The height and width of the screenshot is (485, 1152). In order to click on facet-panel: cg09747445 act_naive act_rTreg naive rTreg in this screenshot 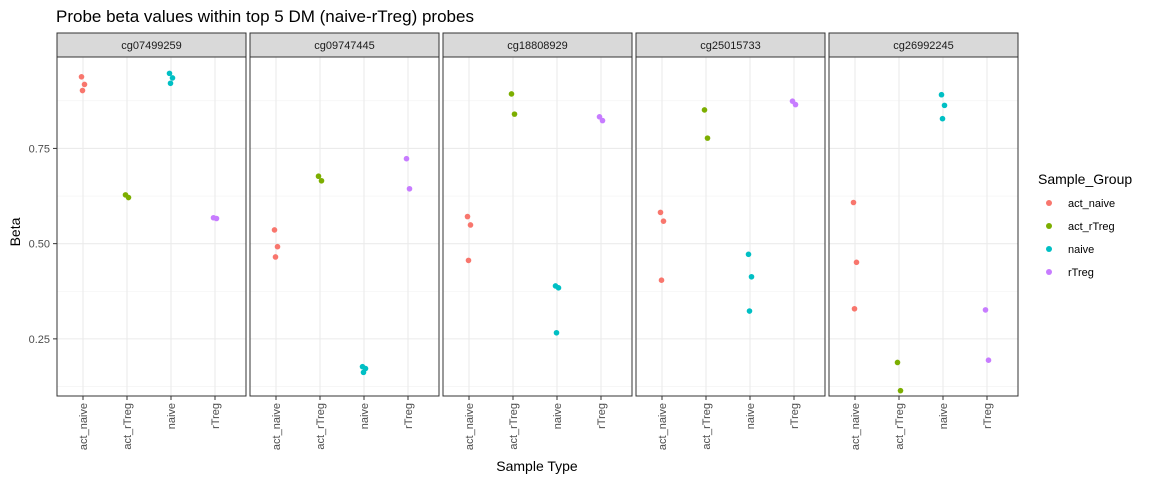, I will do `click(344, 241)`.